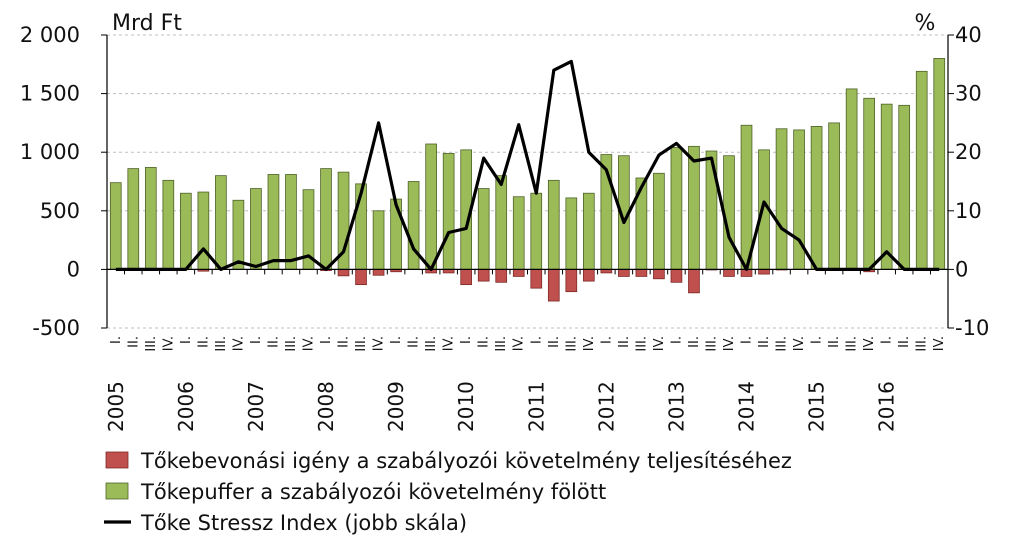  What do you see at coordinates (536, 406) in the screenshot?
I see `year-label: 2011` at bounding box center [536, 406].